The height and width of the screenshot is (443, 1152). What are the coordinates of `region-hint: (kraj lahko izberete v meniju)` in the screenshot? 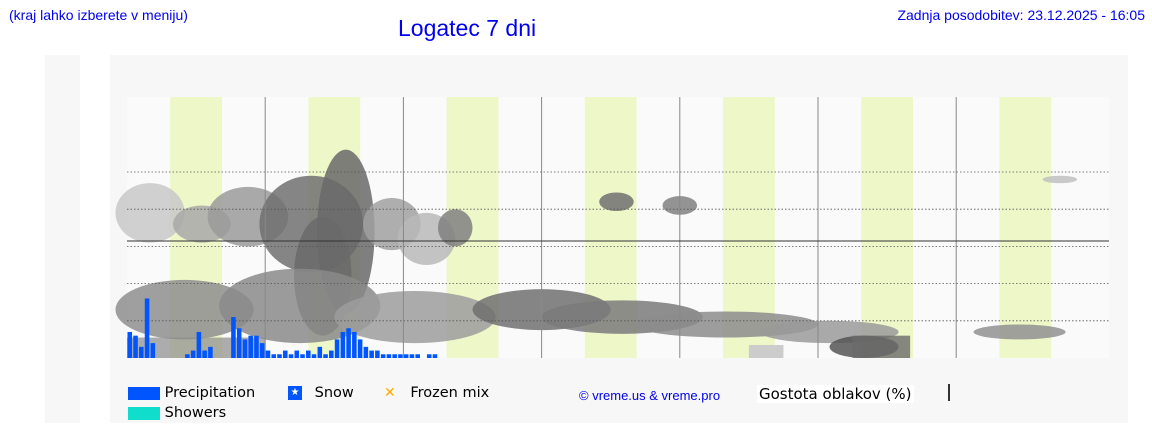 It's located at (98, 15).